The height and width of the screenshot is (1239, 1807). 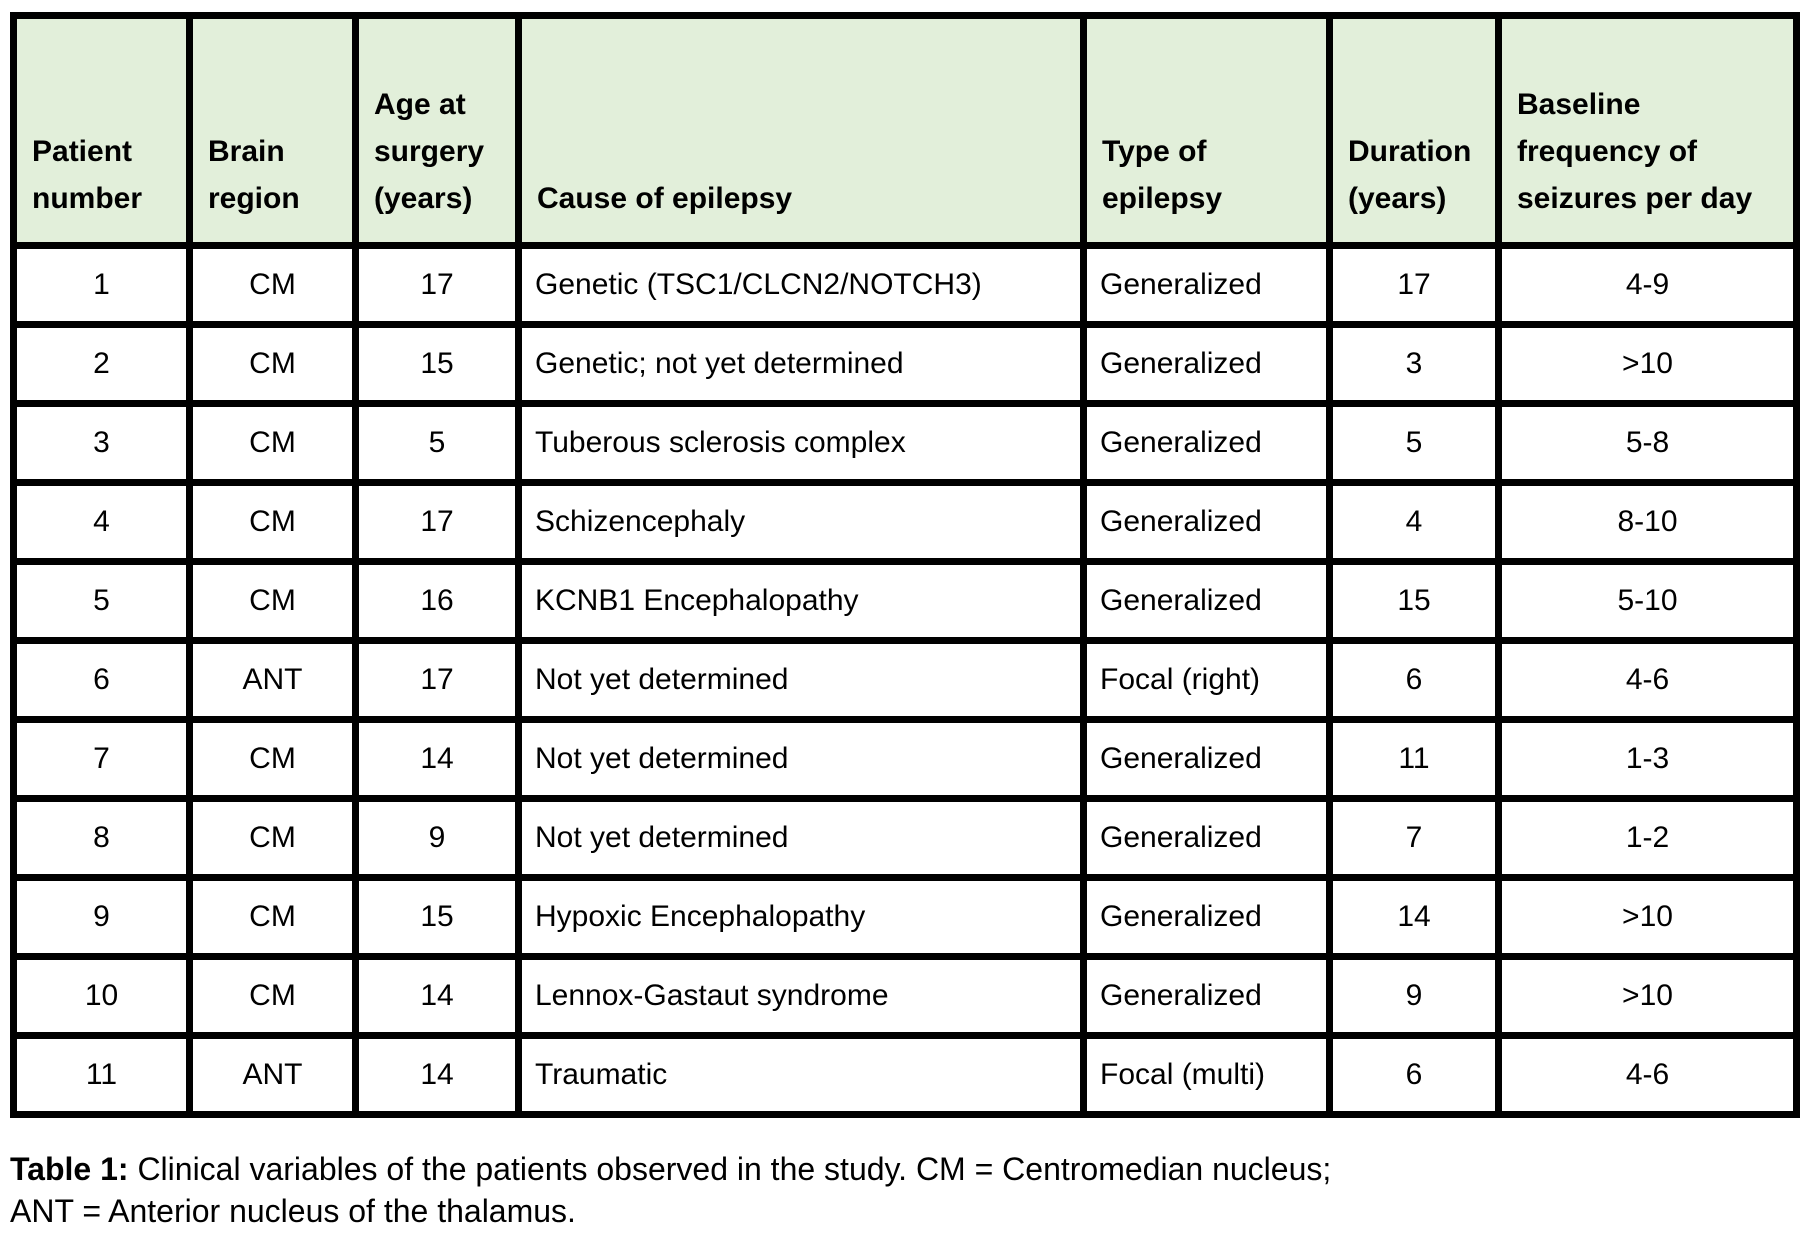 I want to click on table-row: 4 CM 17 Schizencephaly Generalized 4 8-10, so click(x=905, y=522).